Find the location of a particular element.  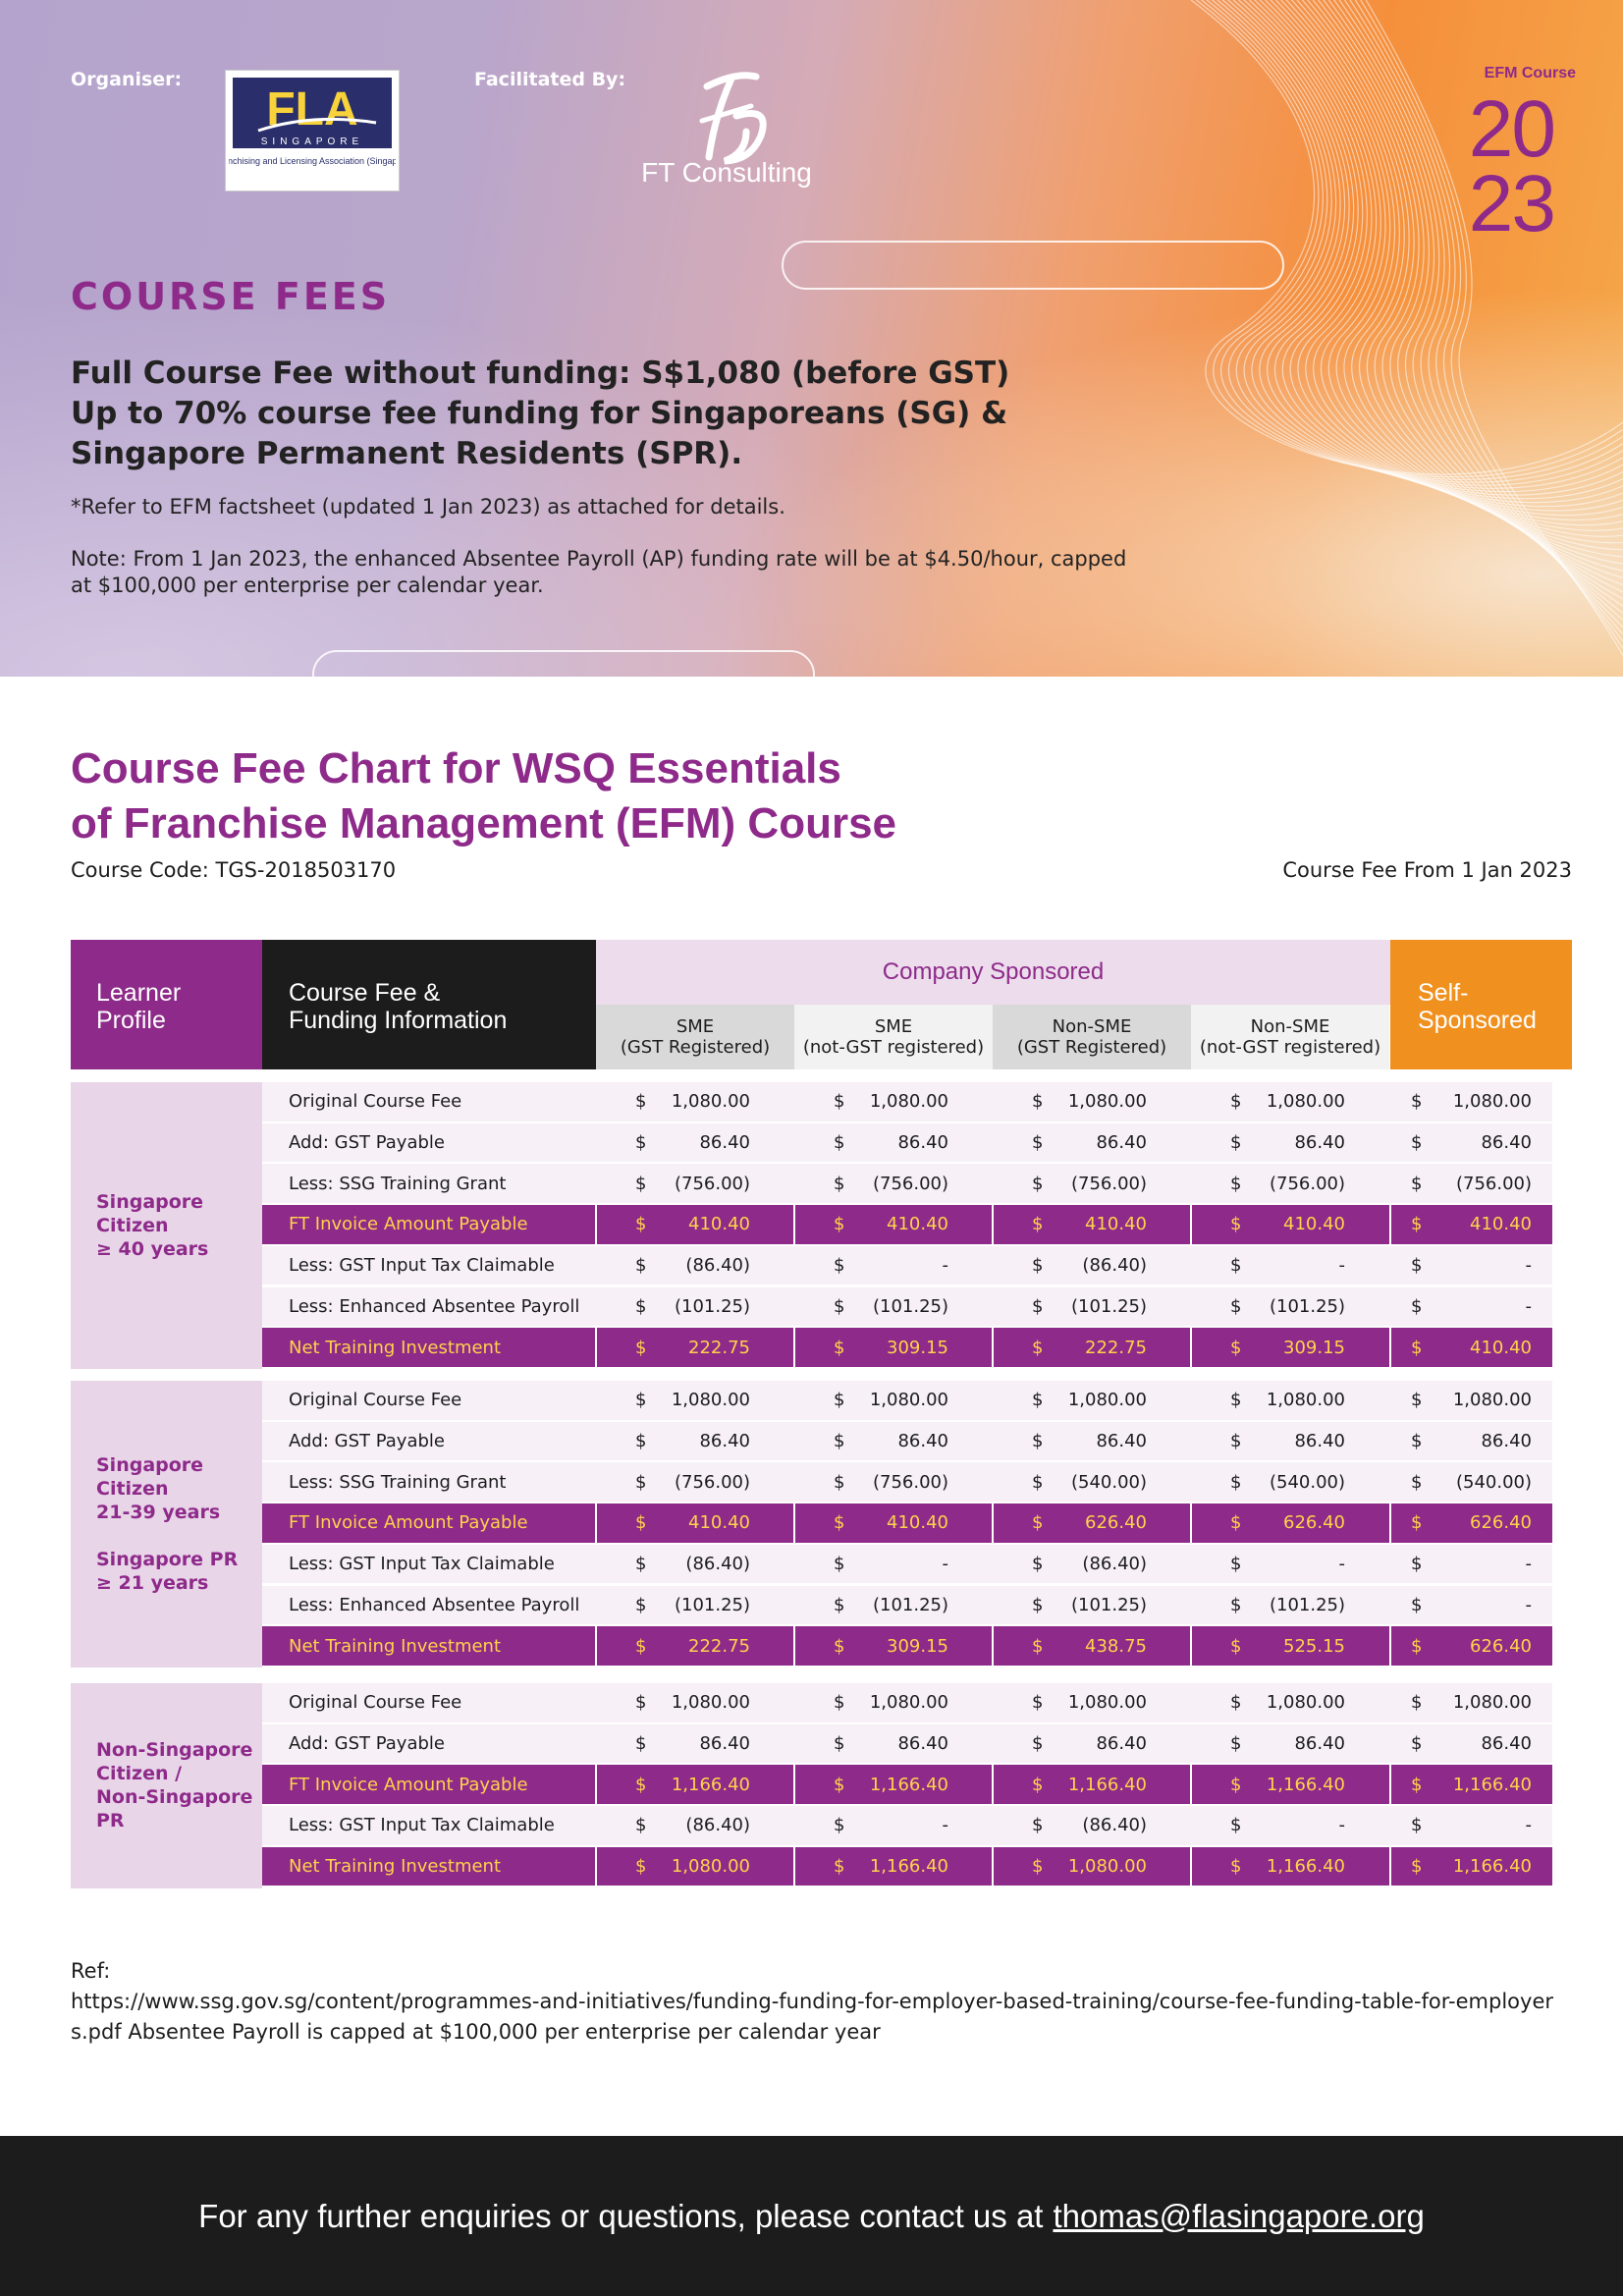

chart-title-line1: Course Fee Chart for WSQ Essentials is located at coordinates (456, 768).